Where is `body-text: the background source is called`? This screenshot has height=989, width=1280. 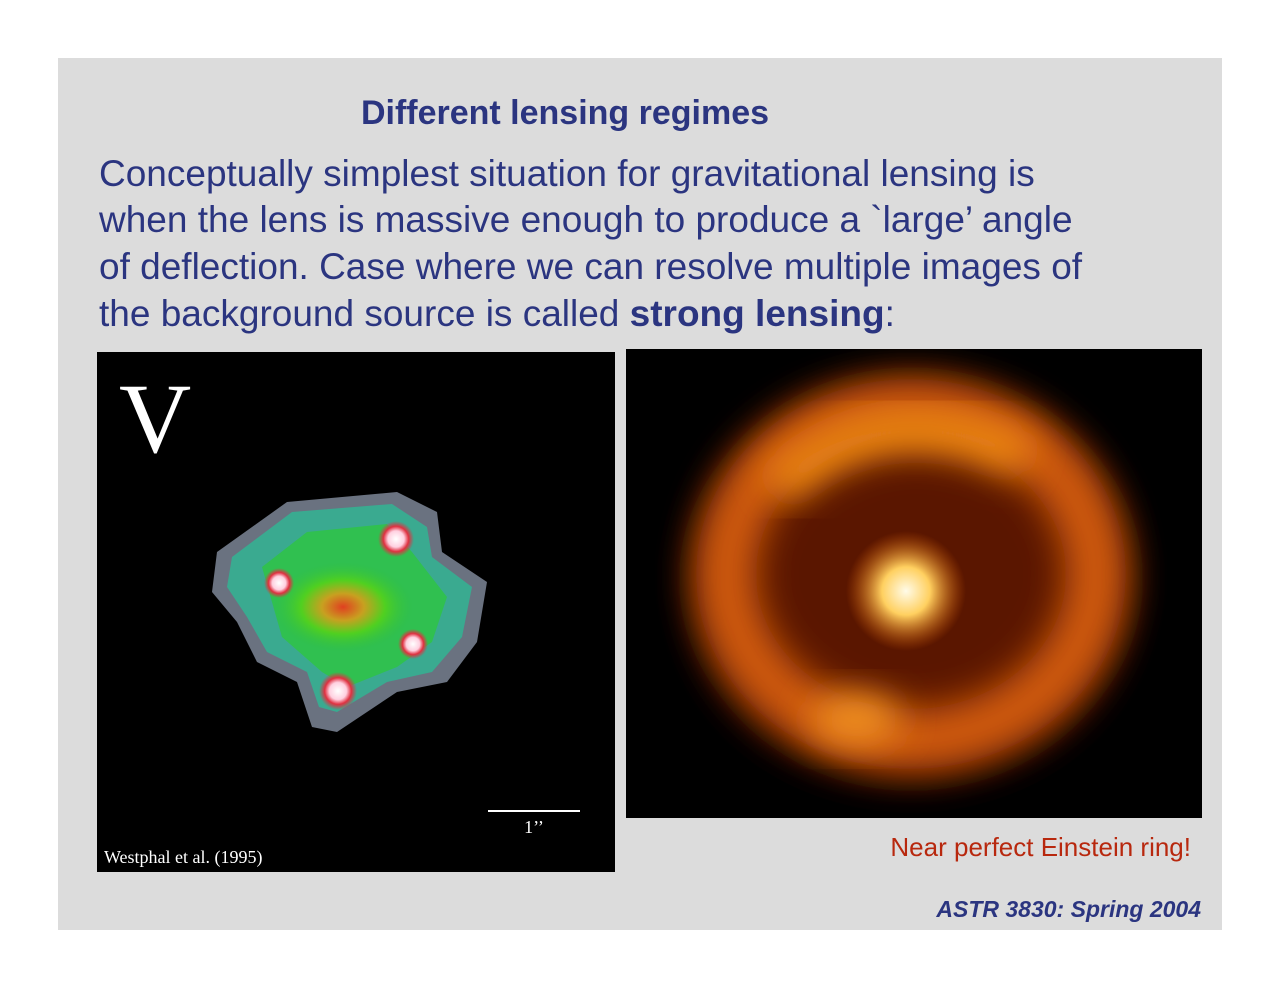 body-text: the background source is called is located at coordinates (364, 313).